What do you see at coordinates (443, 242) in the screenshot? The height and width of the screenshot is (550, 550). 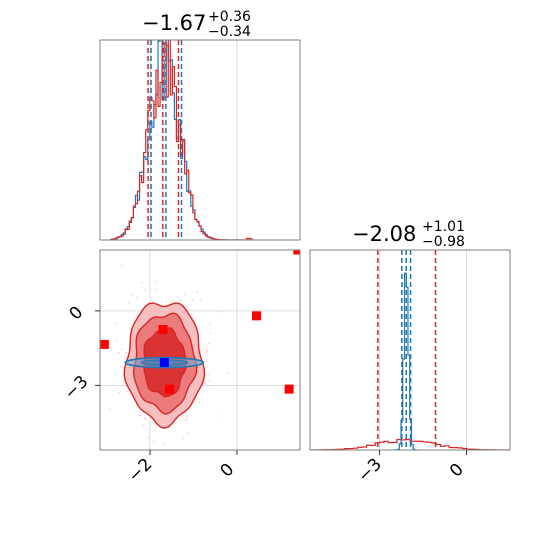 I see `hist2-title-minus: −0.98` at bounding box center [443, 242].